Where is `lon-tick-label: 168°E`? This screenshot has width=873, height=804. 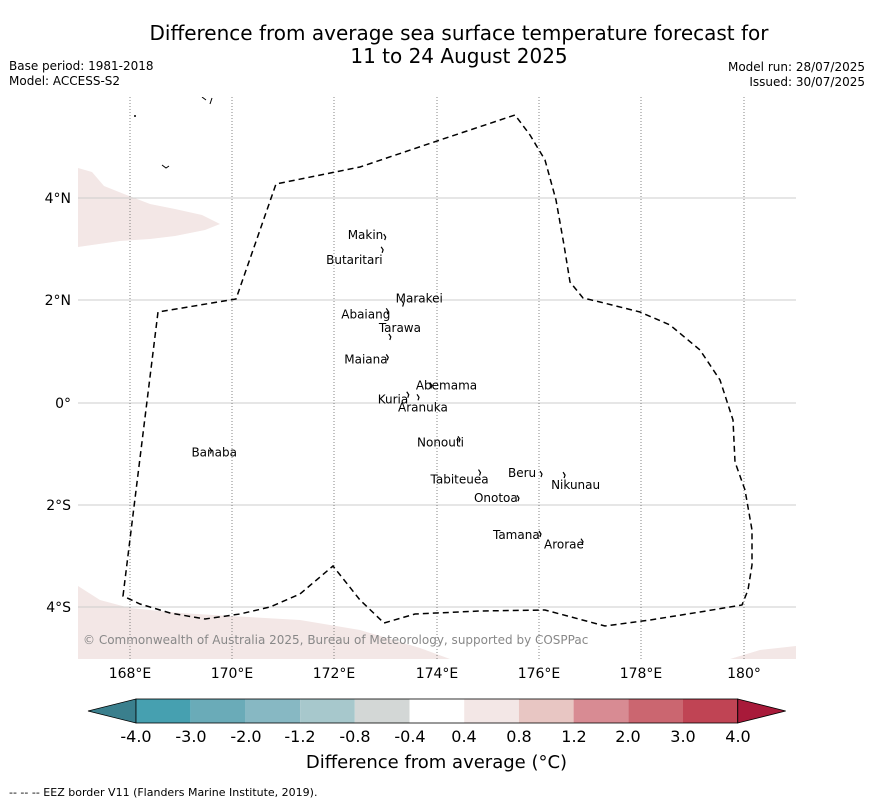
lon-tick-label: 168°E is located at coordinates (130, 674).